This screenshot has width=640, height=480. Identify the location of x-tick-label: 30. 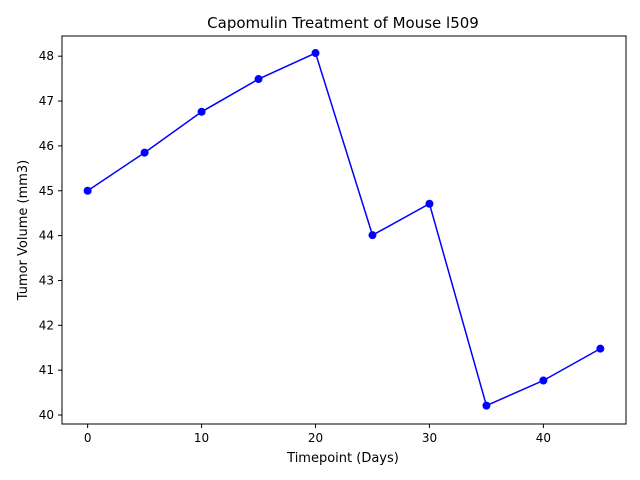
(429, 438).